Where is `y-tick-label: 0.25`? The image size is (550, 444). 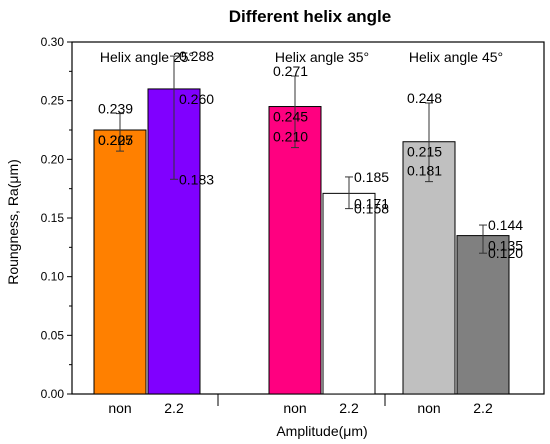 y-tick-label: 0.25 is located at coordinates (53, 101).